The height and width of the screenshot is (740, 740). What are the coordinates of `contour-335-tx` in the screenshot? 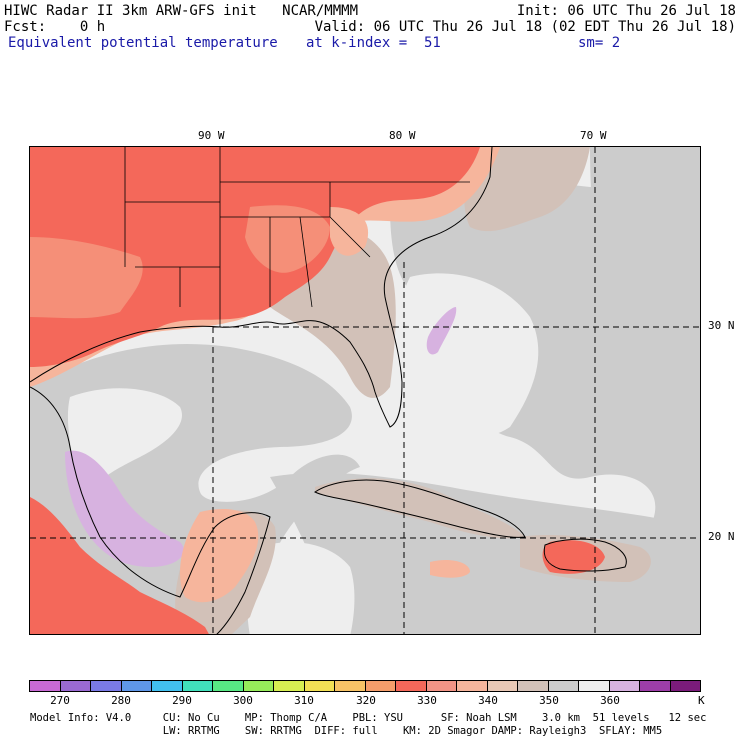 It's located at (86, 278).